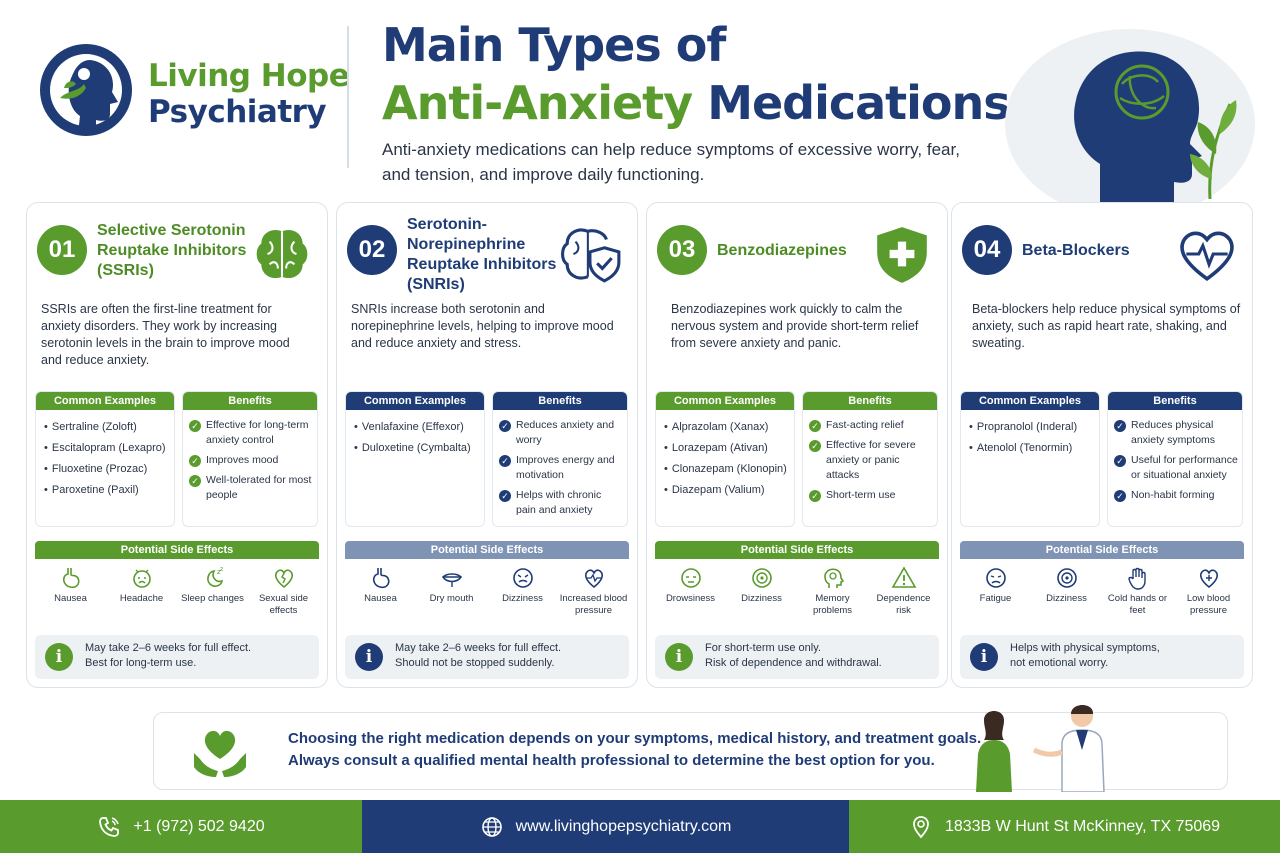 This screenshot has height=853, width=1280. Describe the element at coordinates (1031, 448) in the screenshot. I see `example-item: Atenolol (Tenormin)` at that location.